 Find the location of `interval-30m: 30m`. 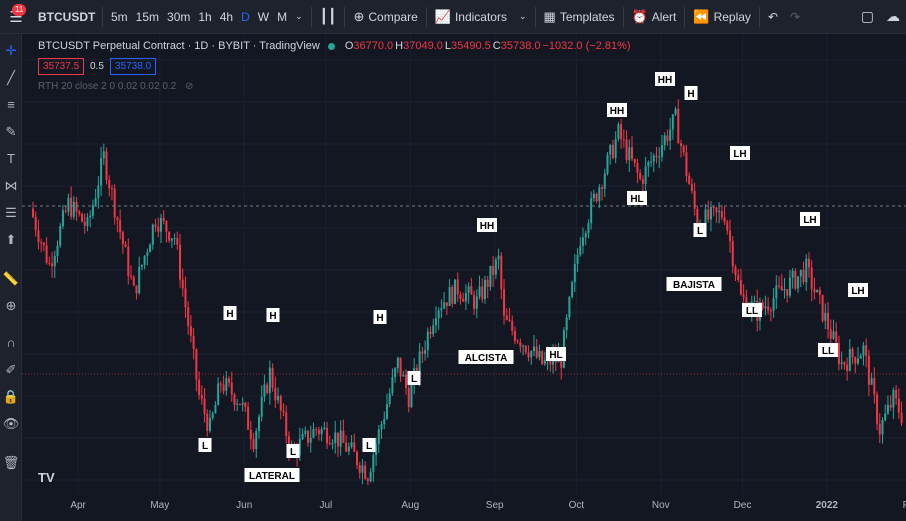

interval-30m: 30m is located at coordinates (179, 16).